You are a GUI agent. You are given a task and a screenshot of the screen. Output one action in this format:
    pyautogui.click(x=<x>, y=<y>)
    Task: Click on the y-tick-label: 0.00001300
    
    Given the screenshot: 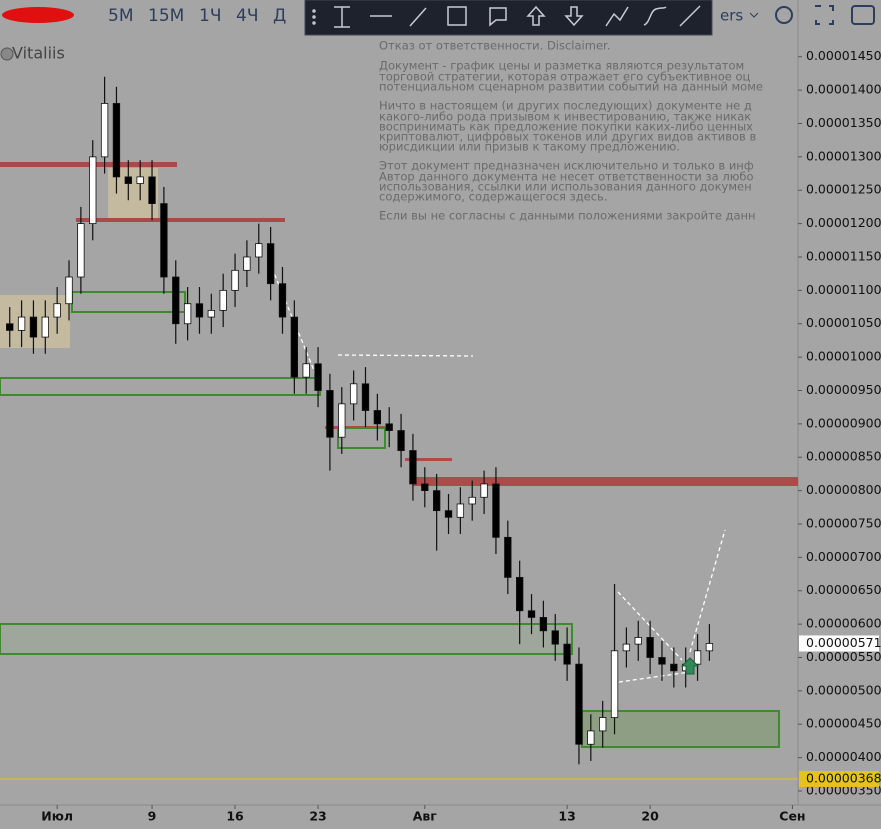 What is the action you would take?
    pyautogui.click(x=843, y=155)
    